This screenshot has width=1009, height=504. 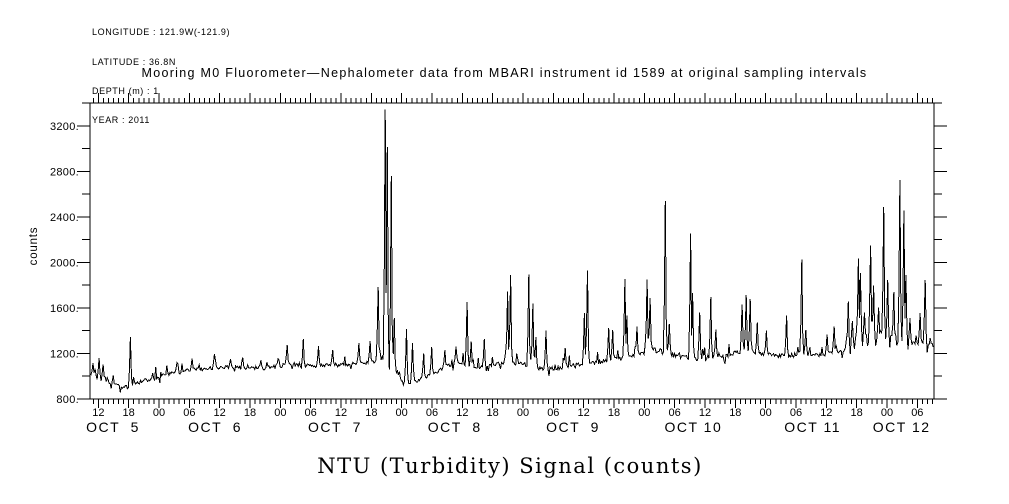 I want to click on day-label: OCT 5, so click(x=113, y=427).